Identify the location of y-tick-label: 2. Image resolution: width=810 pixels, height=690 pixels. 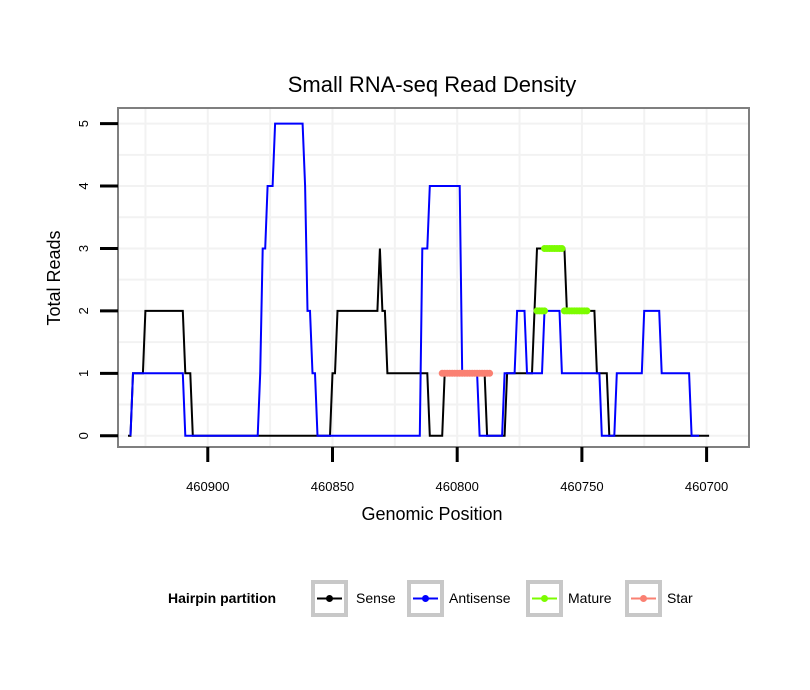
(83, 310).